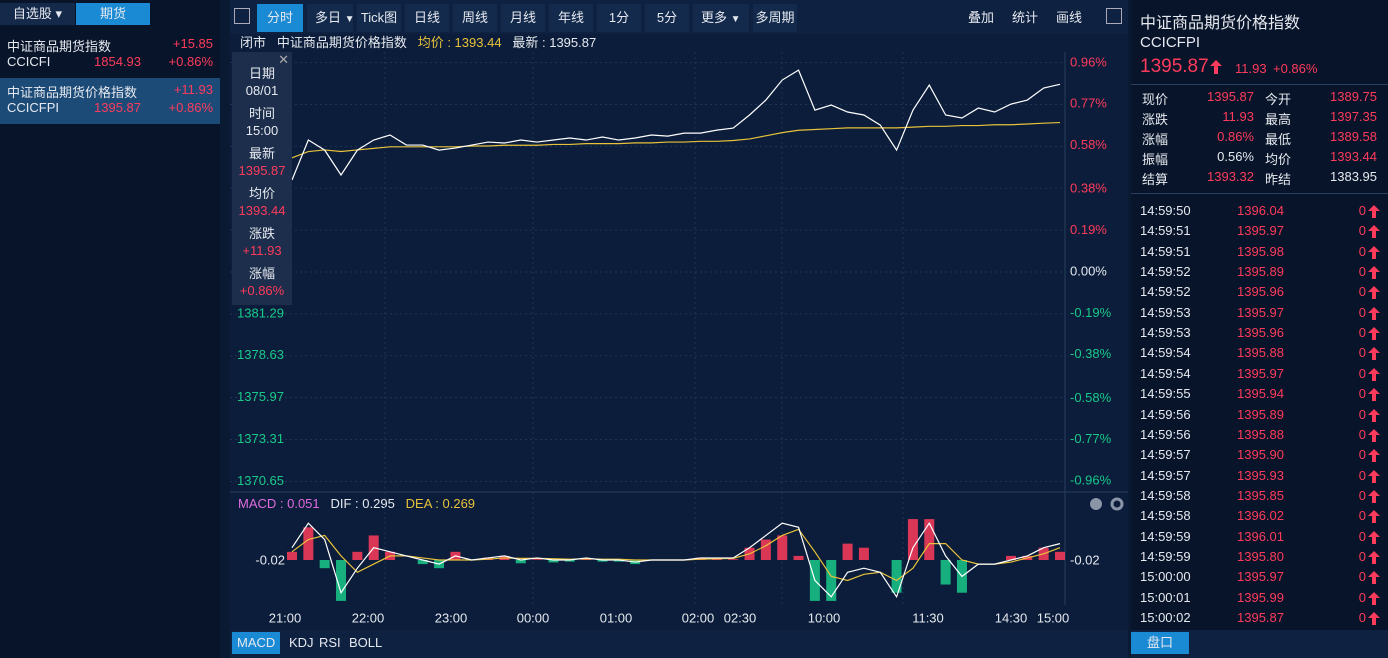 The width and height of the screenshot is (1388, 658). What do you see at coordinates (1155, 179) in the screenshot?
I see `stat-label: 结算` at bounding box center [1155, 179].